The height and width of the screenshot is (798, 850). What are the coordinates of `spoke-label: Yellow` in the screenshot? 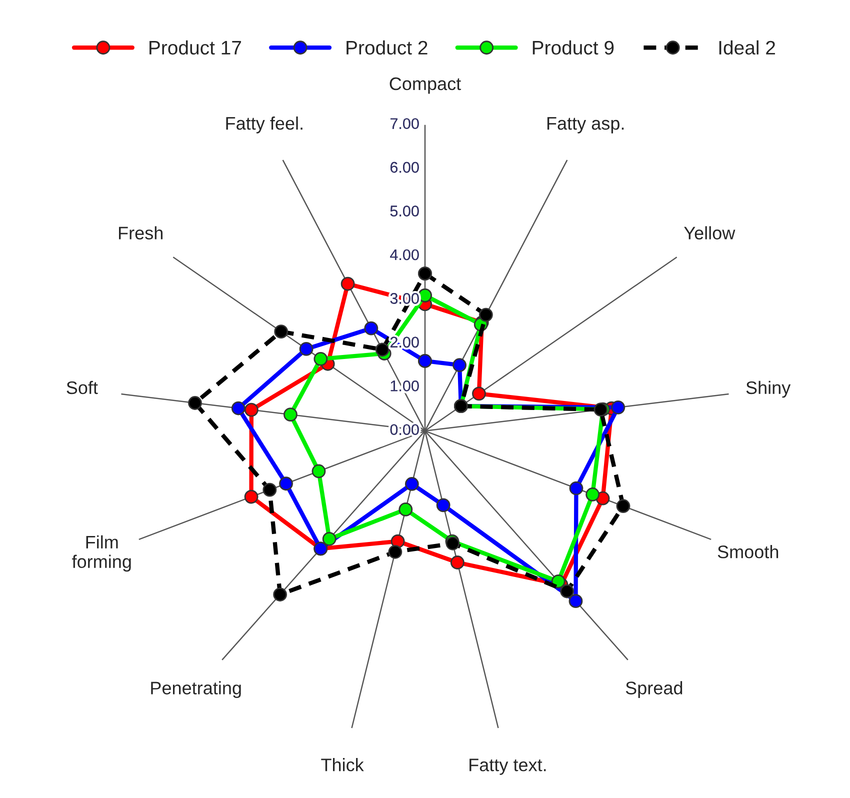 It's located at (710, 233).